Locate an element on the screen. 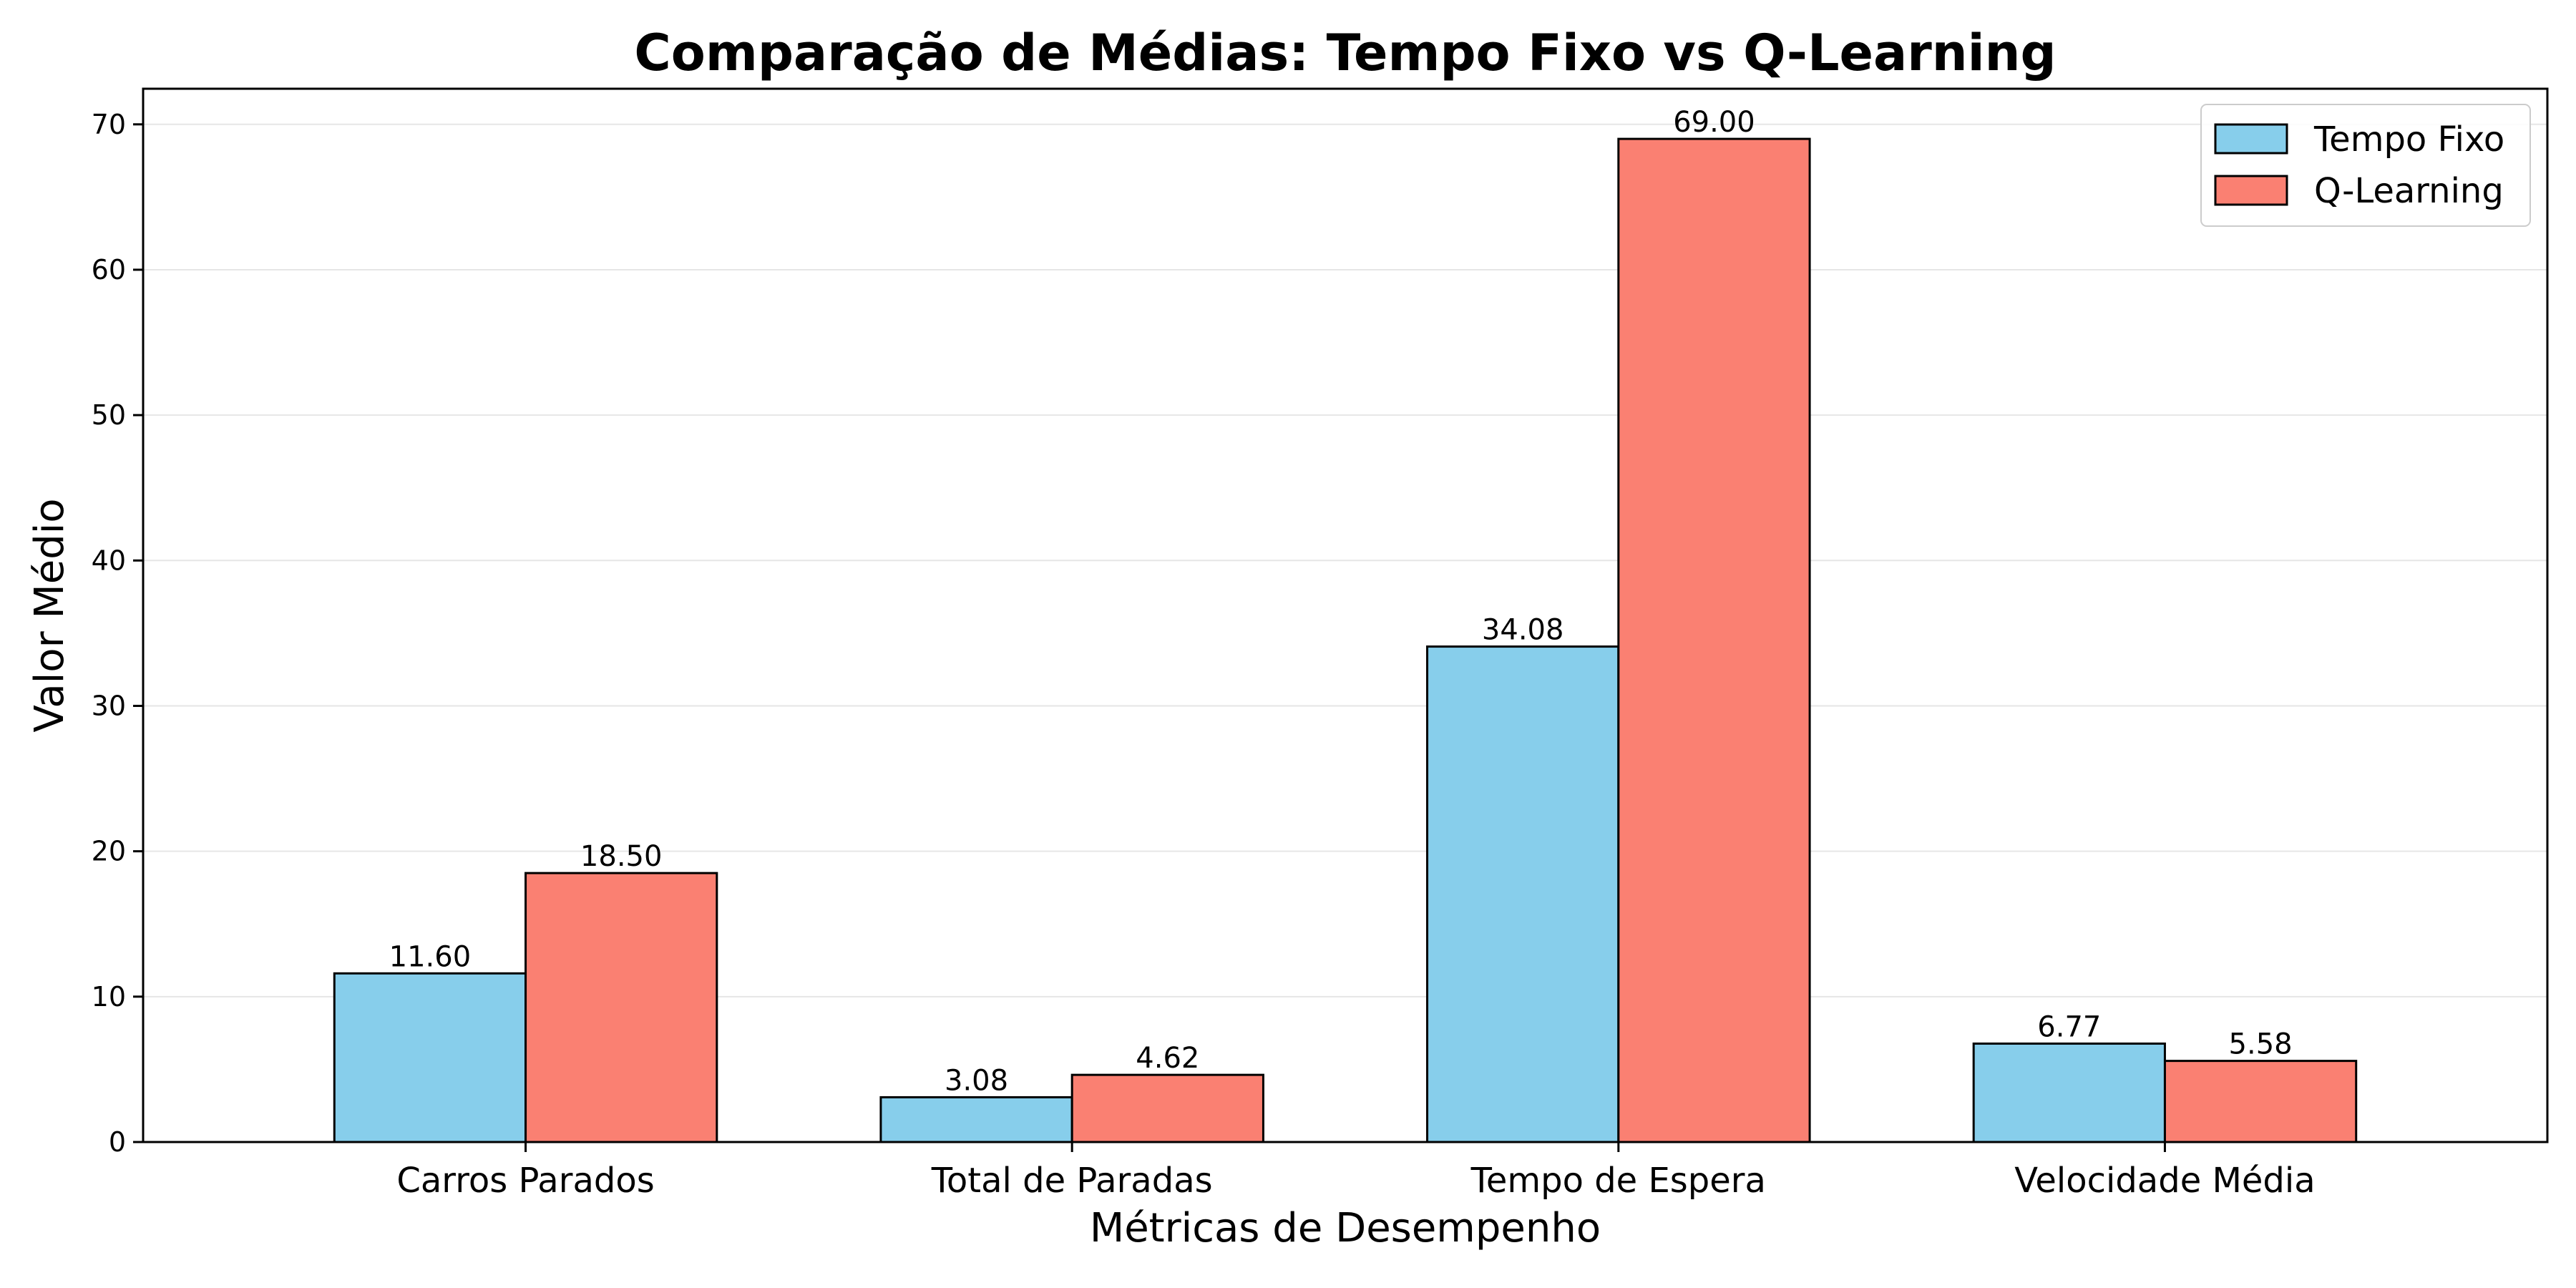  x-tick-label: Tempo de Espera is located at coordinates (1618, 1181).